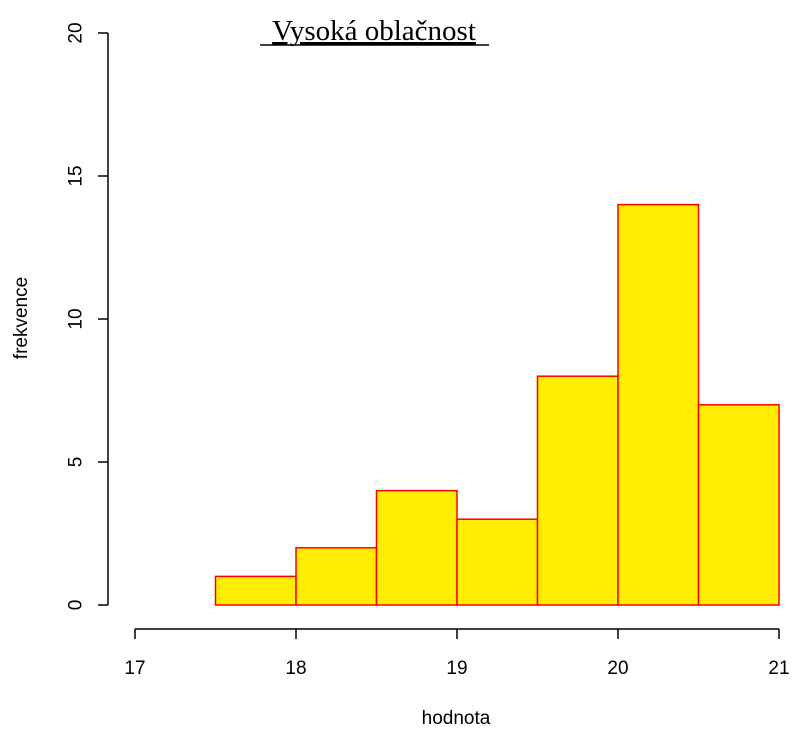  I want to click on x-axis: 17 18 19 20 21, so click(457, 653).